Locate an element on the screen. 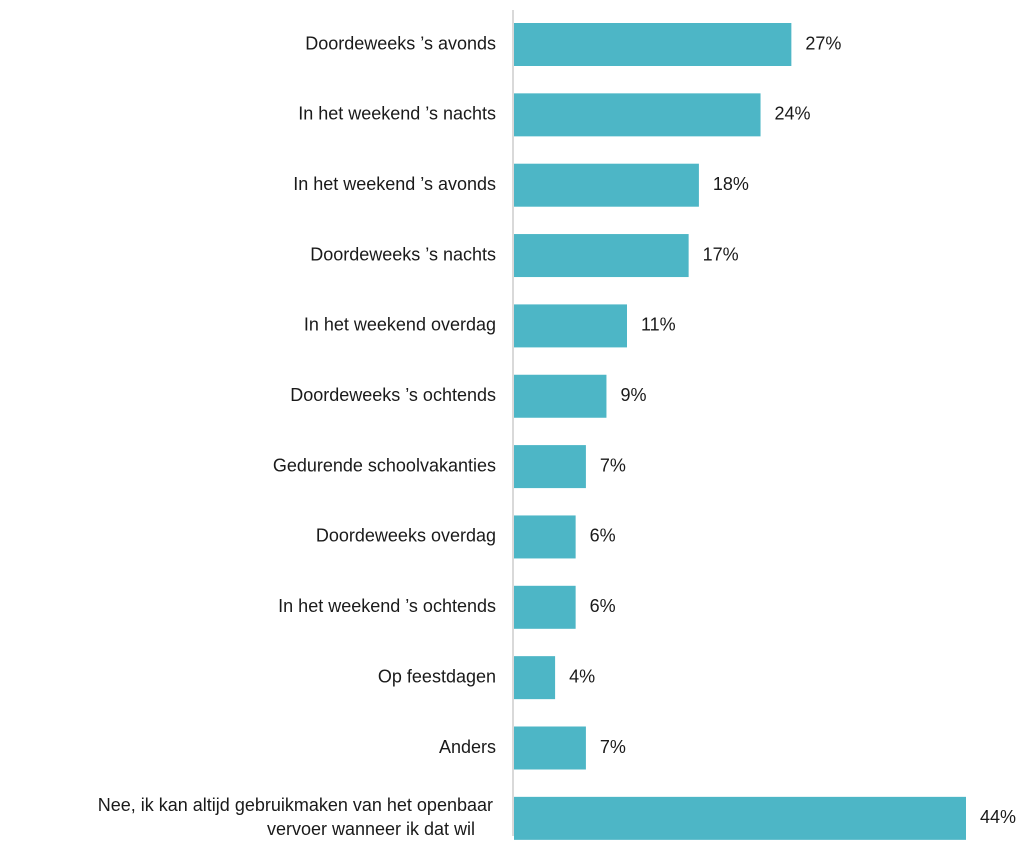 This screenshot has width=1025, height=846. category-label: Doordeweeks overdag is located at coordinates (406, 536).